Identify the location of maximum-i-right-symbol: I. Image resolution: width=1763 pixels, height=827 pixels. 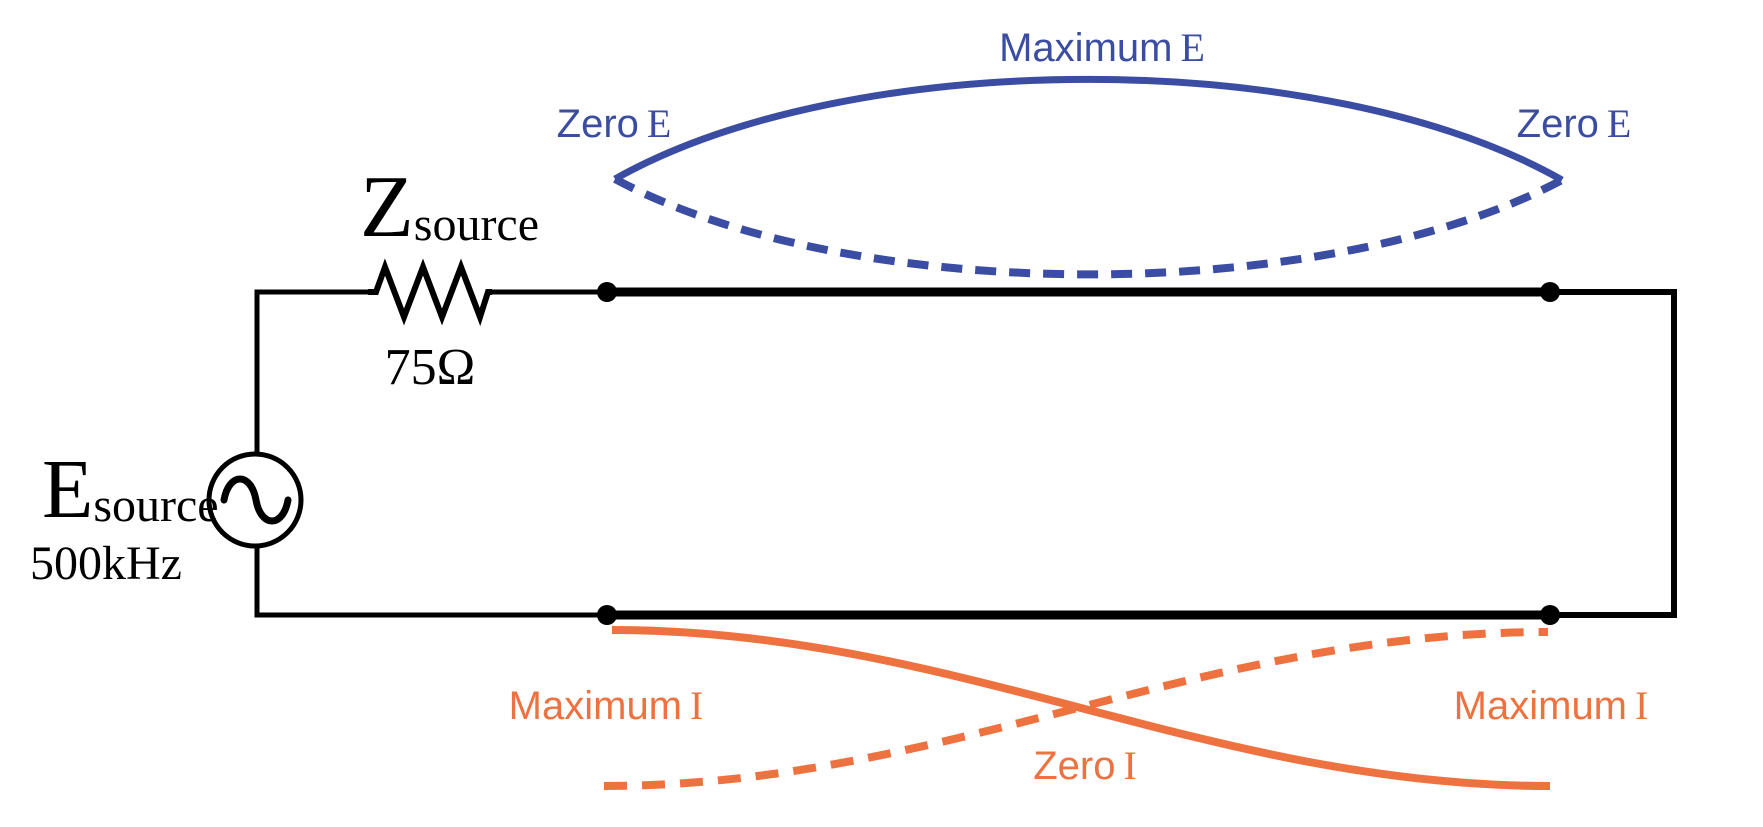
(1642, 705).